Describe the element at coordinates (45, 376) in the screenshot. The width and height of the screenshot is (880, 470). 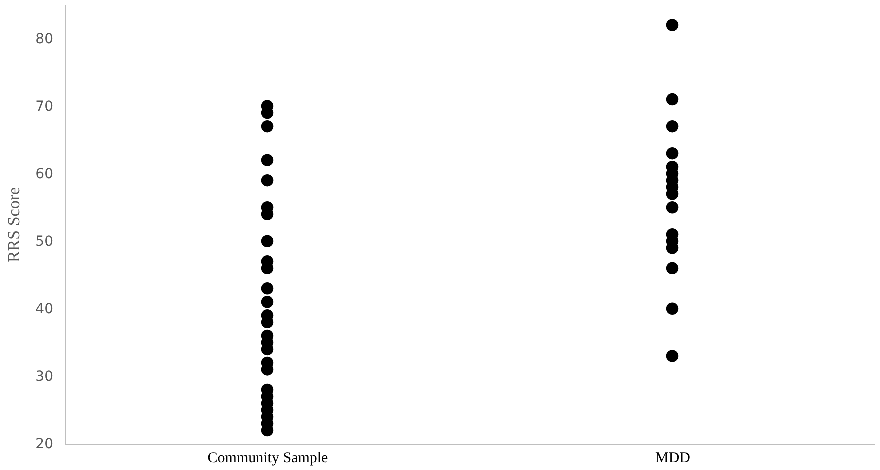
I see `y-tick-label: 30` at that location.